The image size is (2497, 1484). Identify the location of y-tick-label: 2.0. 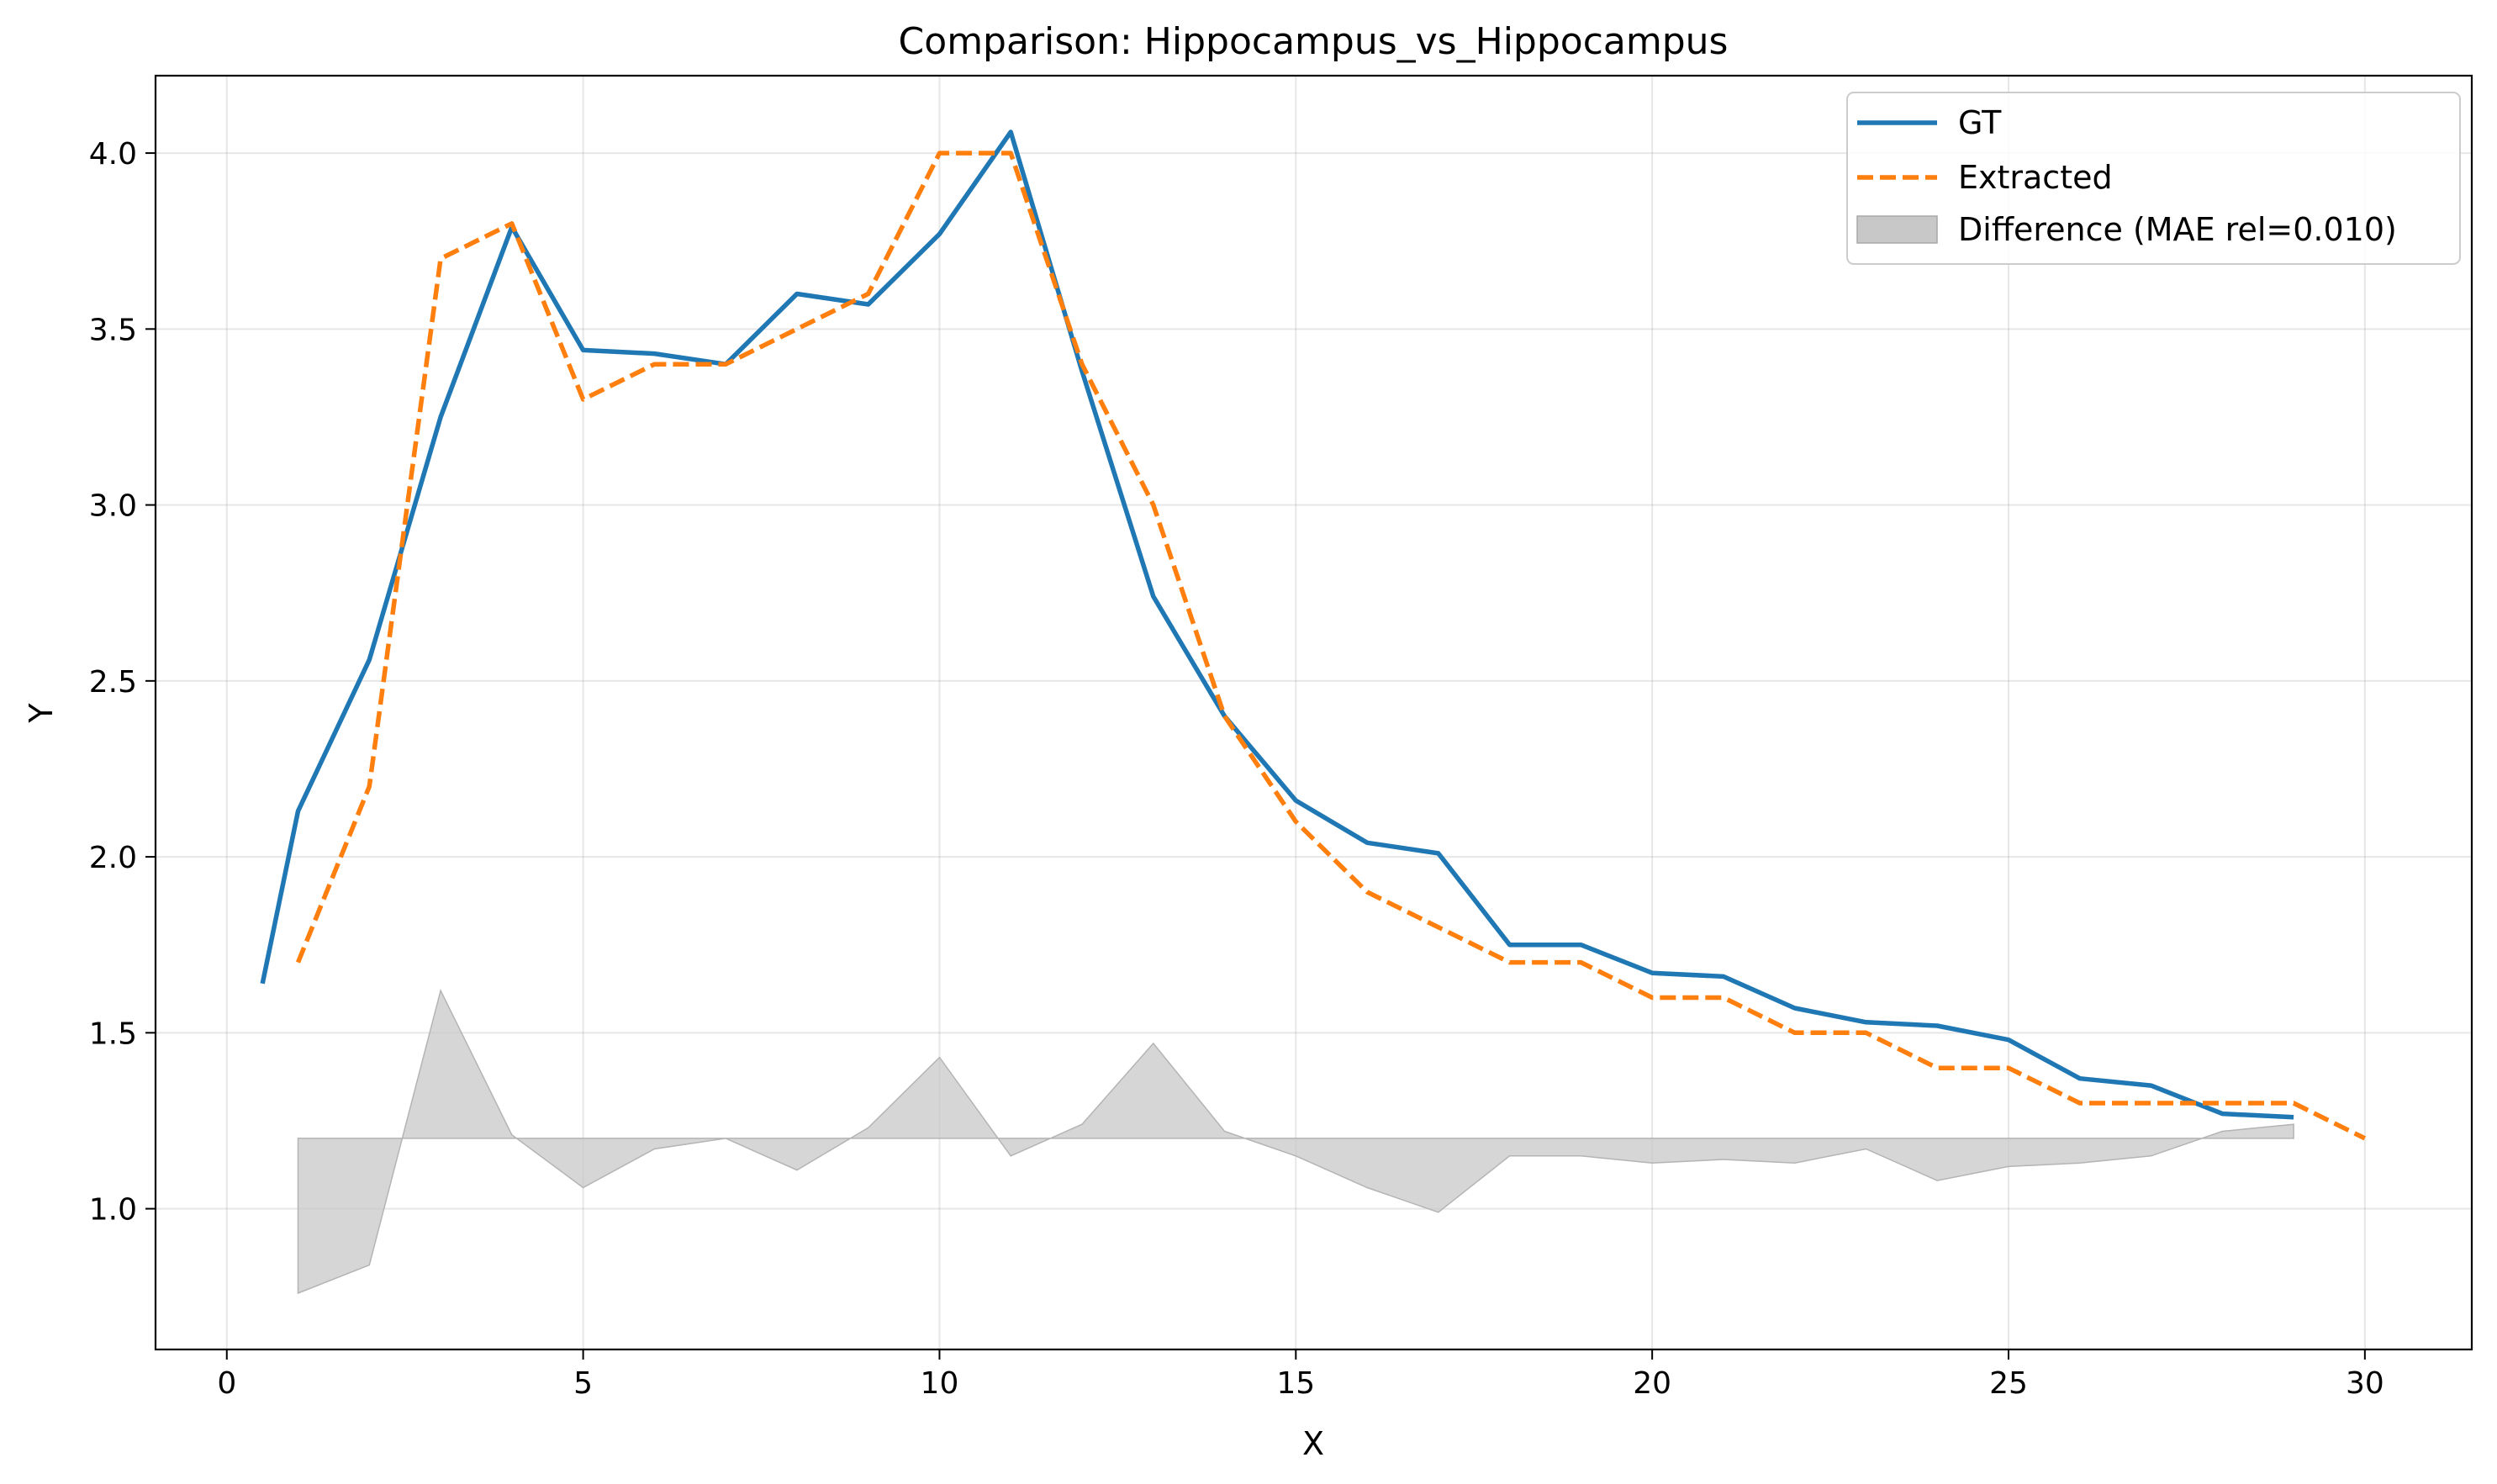
(113, 858).